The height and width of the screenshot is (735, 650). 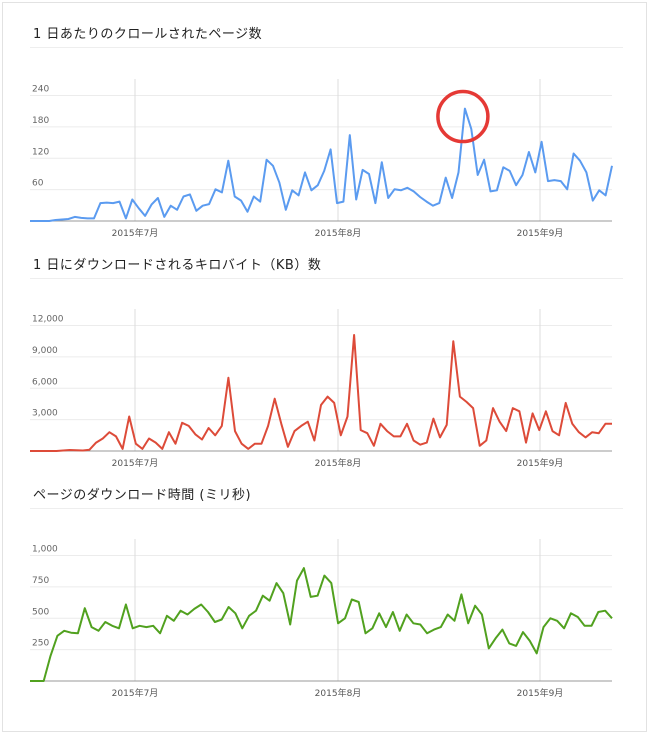 What do you see at coordinates (463, 116) in the screenshot?
I see `peak-annotation-circle` at bounding box center [463, 116].